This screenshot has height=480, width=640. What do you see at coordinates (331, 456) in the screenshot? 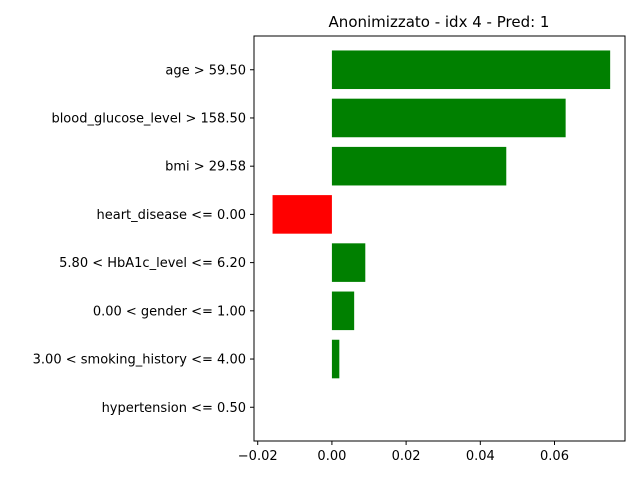
I see `x-tick-label: 0.00` at bounding box center [331, 456].